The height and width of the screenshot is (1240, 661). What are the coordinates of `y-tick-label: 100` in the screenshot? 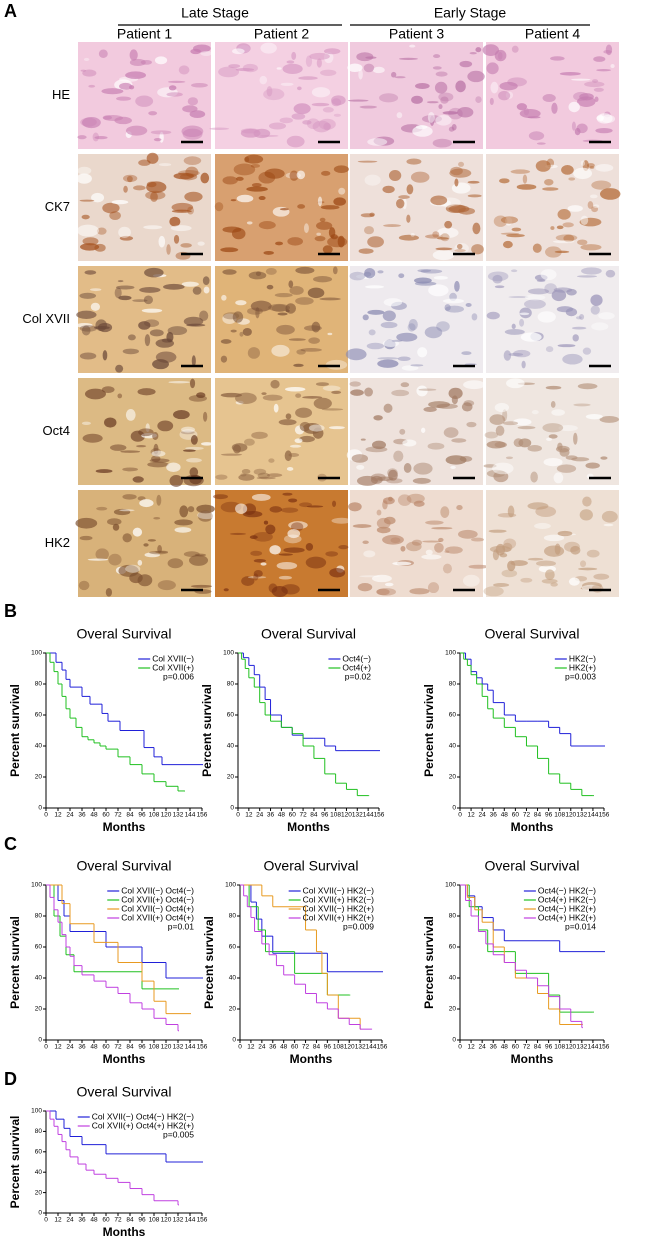 It's located at (230, 885).